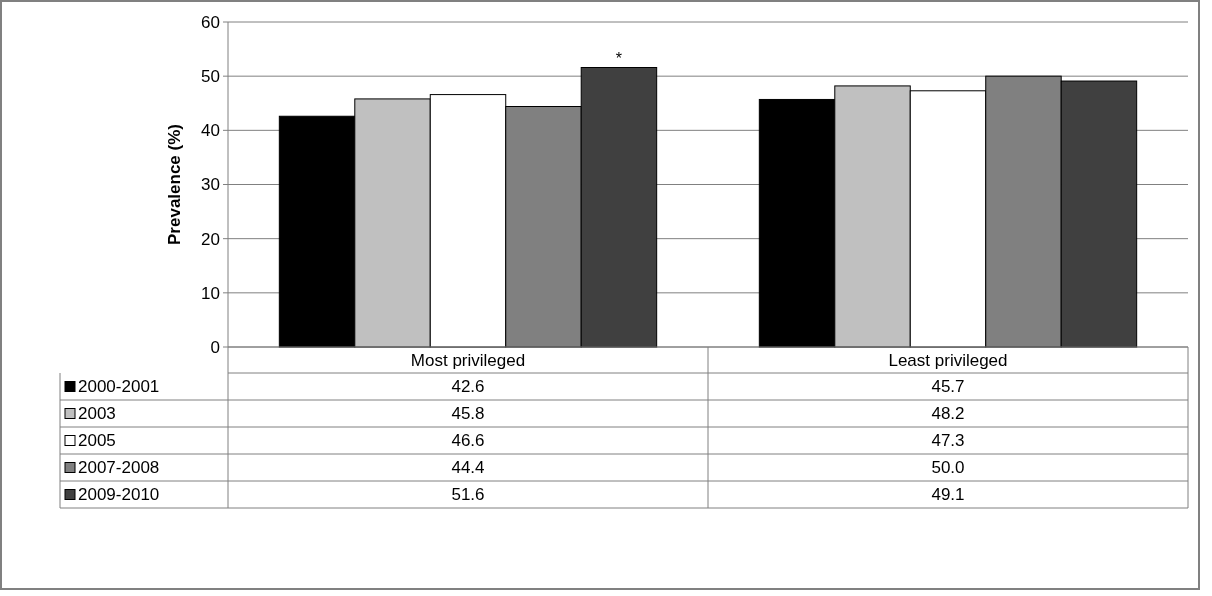  Describe the element at coordinates (948, 387) in the screenshot. I see `data-label: 45.7` at that location.